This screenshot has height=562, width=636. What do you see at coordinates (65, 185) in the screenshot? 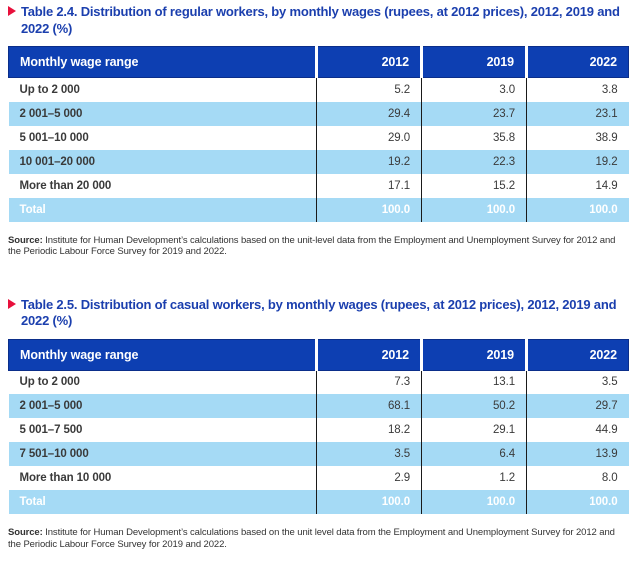
I see `wage-range-cell: More than 20 000` at bounding box center [65, 185].